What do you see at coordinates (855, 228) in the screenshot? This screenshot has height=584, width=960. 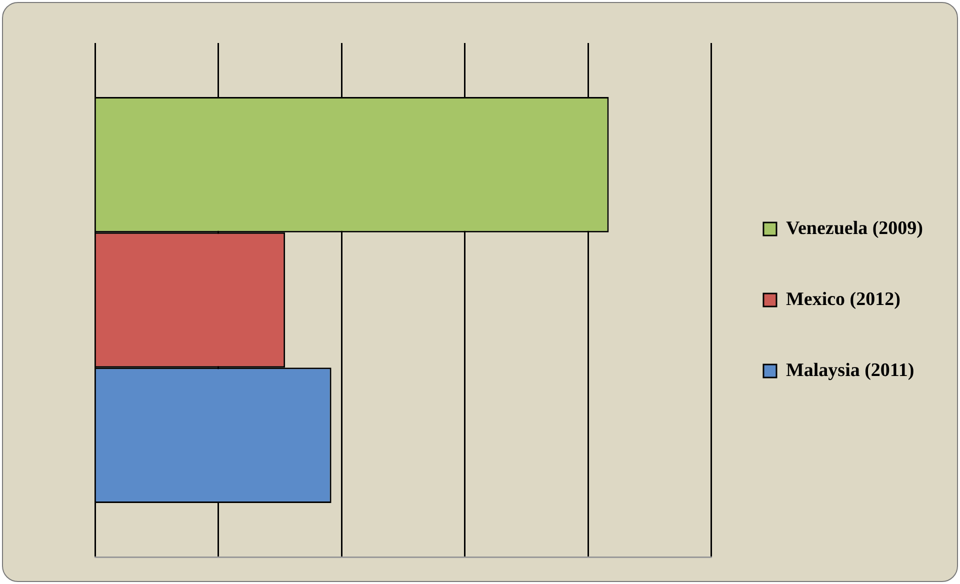 I see `legend-label: Venezuela (2009)` at bounding box center [855, 228].